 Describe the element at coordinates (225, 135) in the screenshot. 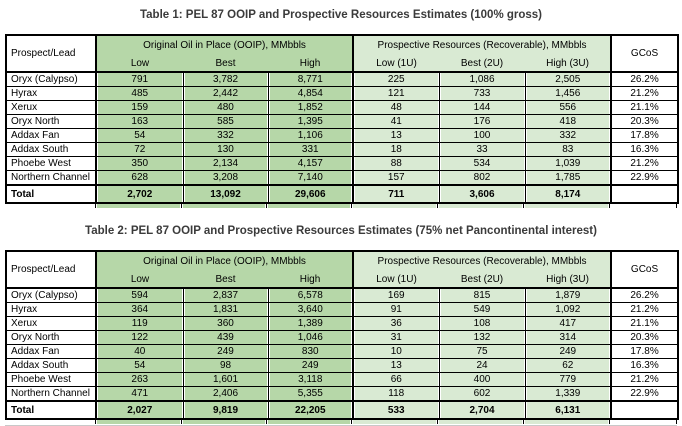

I see `ooip-best-value: 332` at that location.